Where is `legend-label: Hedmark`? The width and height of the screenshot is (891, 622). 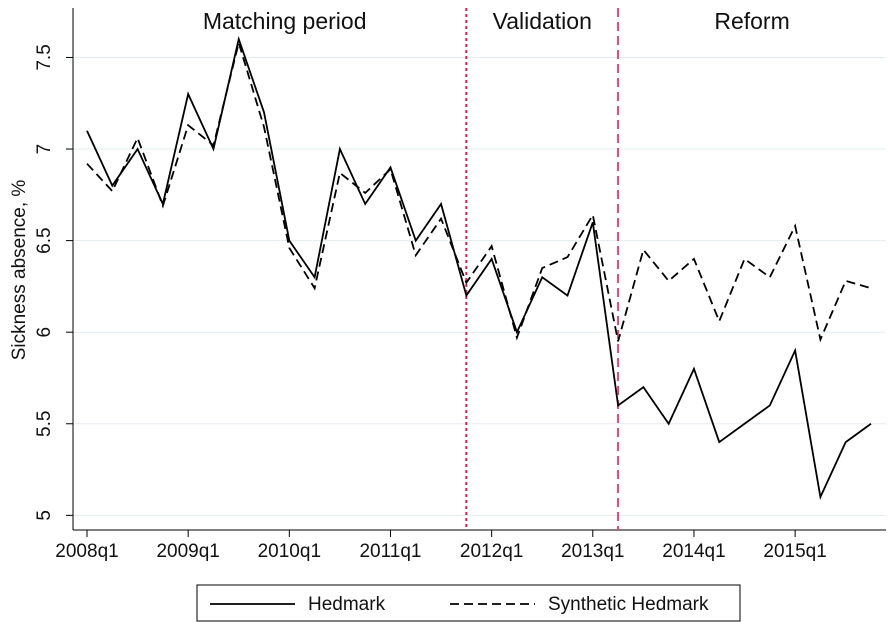 legend-label: Hedmark is located at coordinates (347, 604).